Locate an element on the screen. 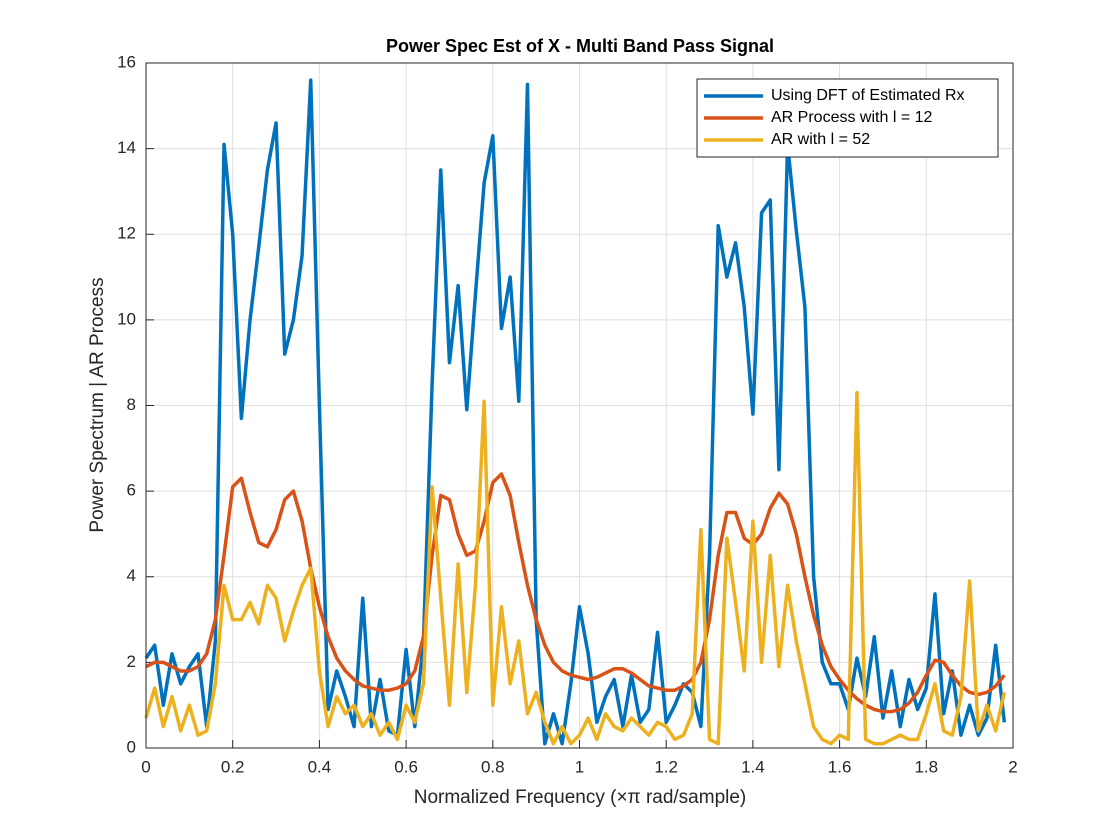 The width and height of the screenshot is (1120, 840). y-tick-label: 8 is located at coordinates (131, 404).